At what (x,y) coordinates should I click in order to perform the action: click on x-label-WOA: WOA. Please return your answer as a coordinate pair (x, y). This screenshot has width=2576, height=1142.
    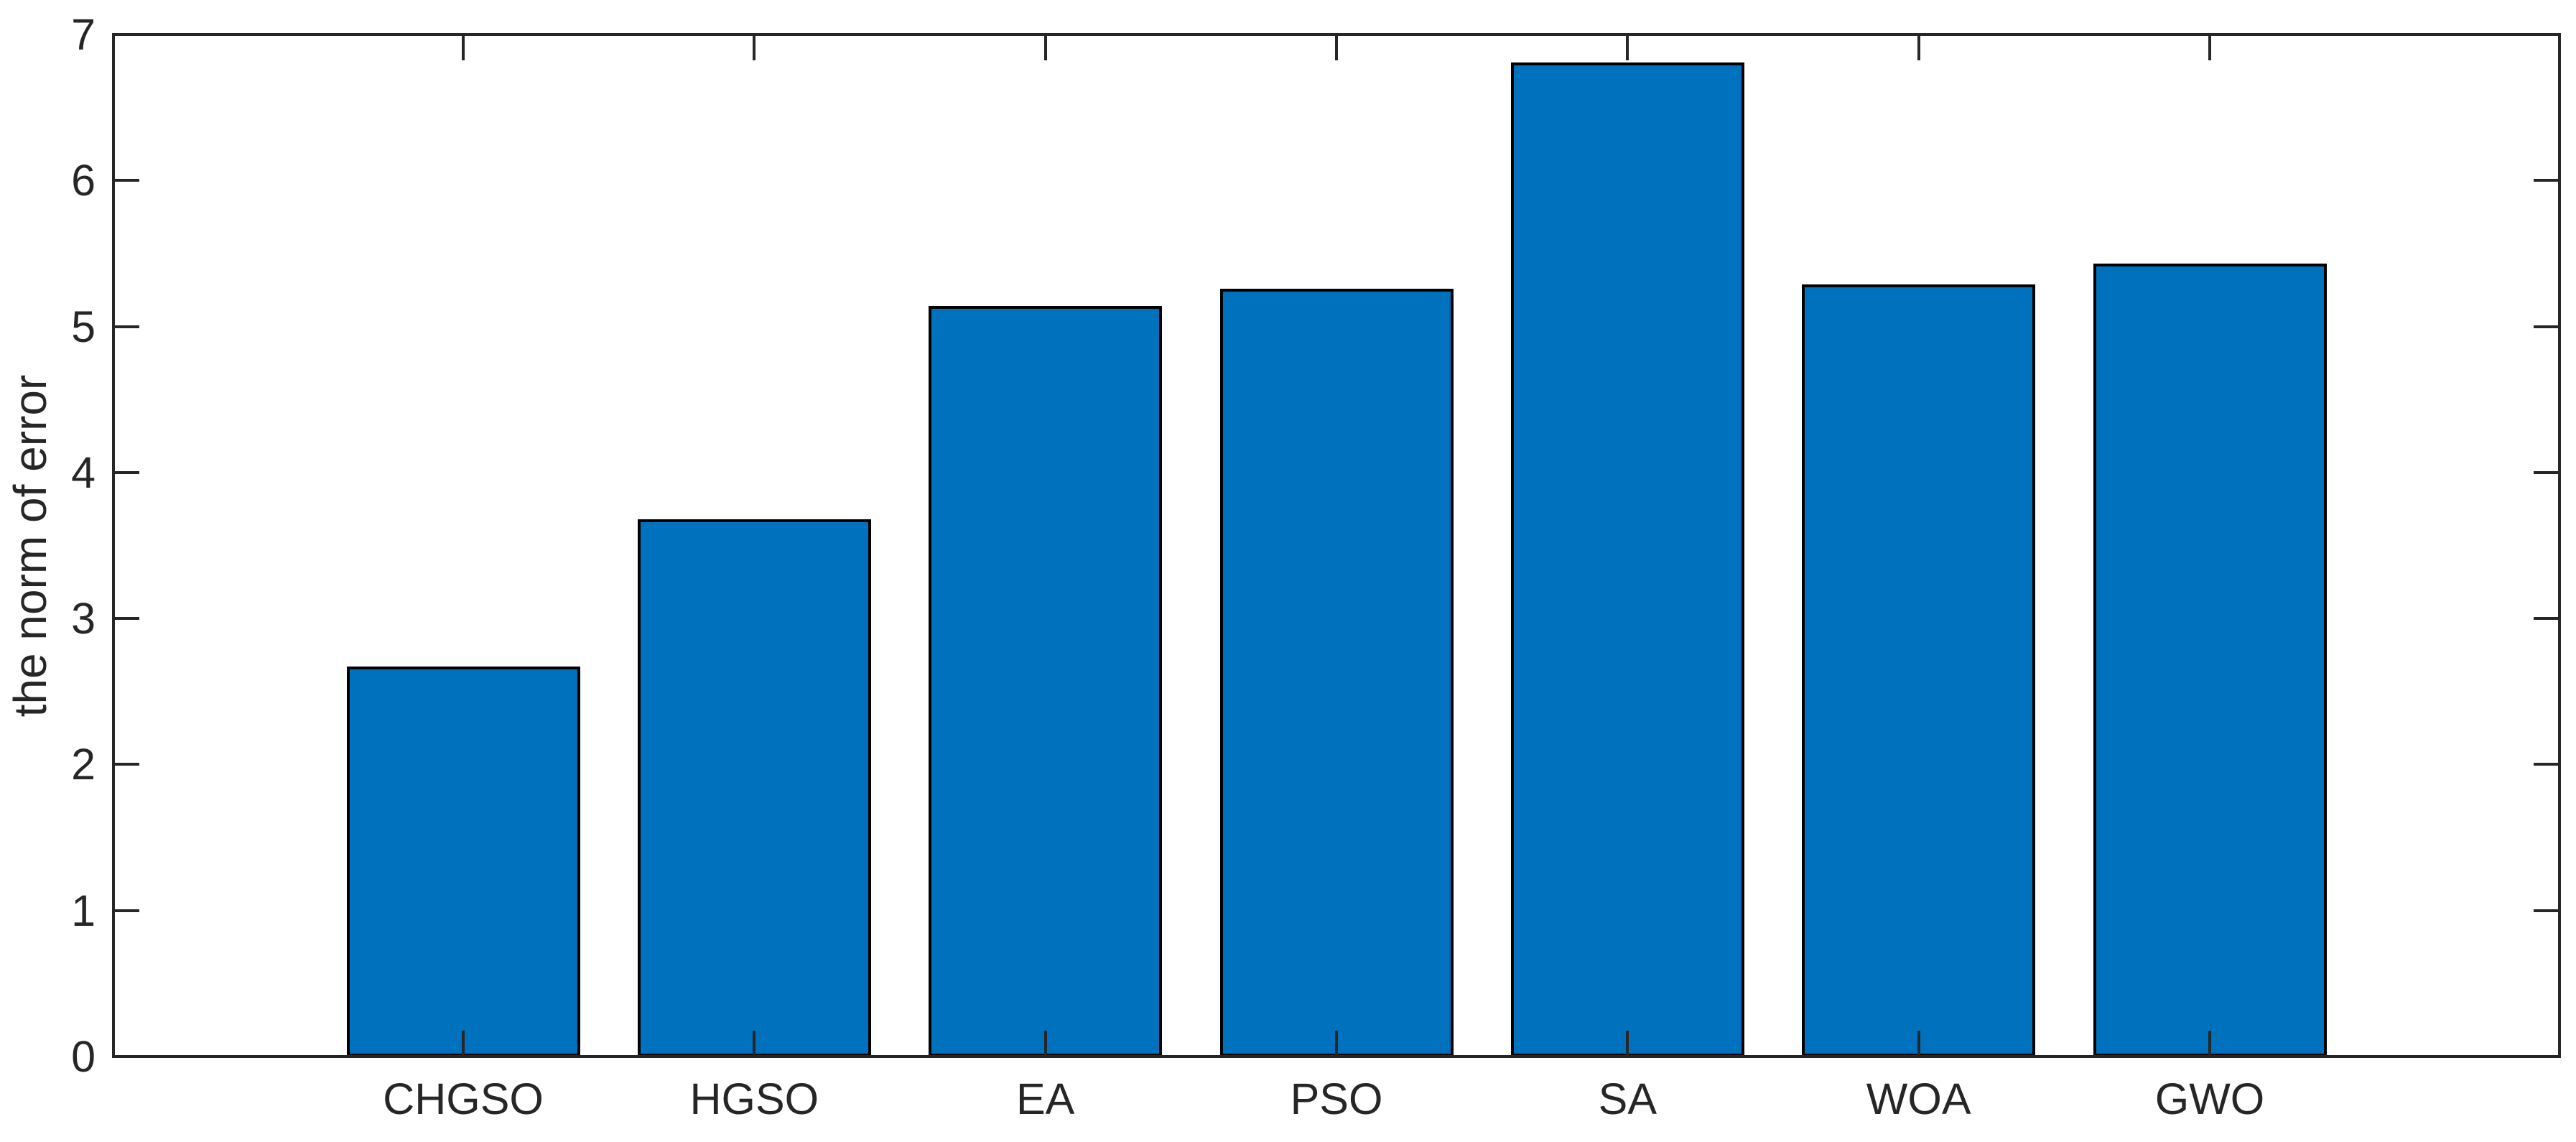
    Looking at the image, I should click on (1918, 1098).